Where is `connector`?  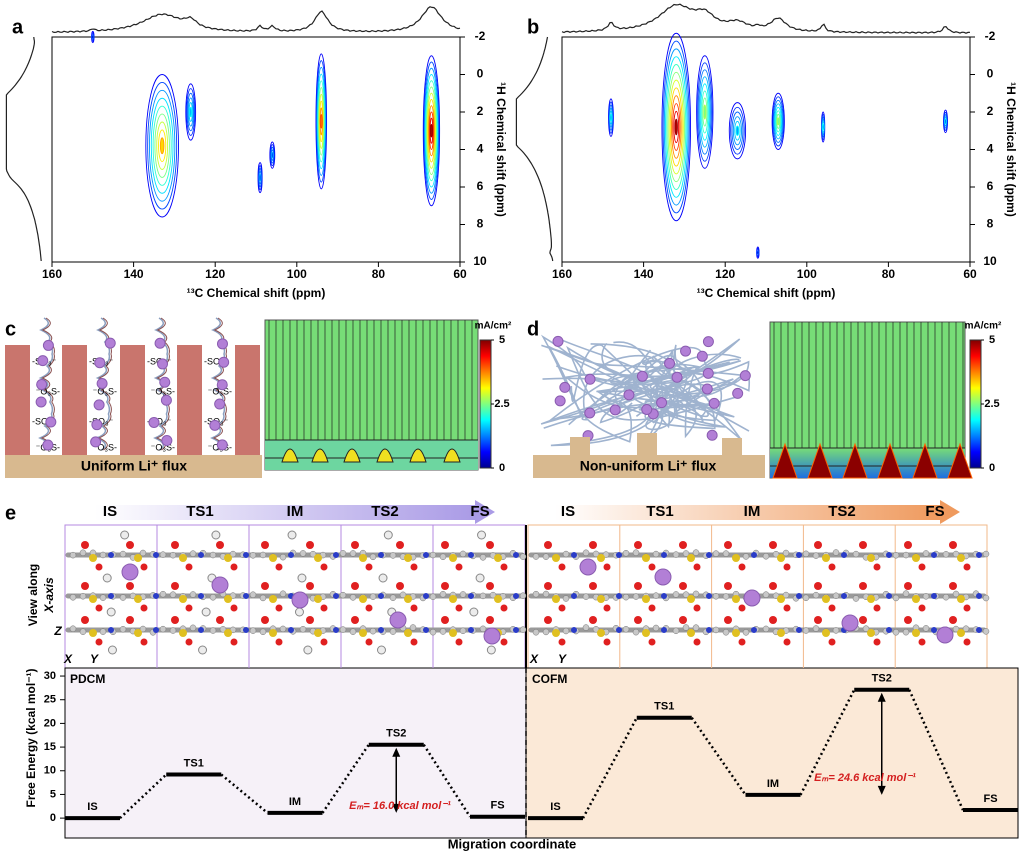 connector is located at coordinates (936, 750).